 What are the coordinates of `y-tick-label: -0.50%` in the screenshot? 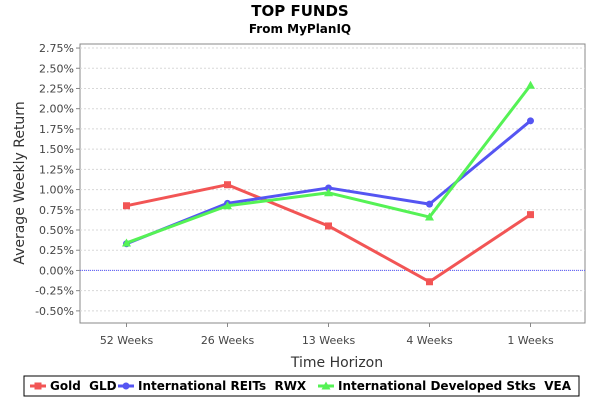 It's located at (54, 311).